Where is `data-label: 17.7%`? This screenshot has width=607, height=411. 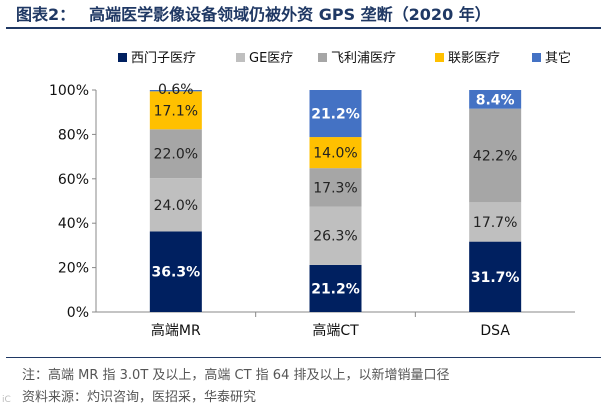 data-label: 17.7% is located at coordinates (495, 223).